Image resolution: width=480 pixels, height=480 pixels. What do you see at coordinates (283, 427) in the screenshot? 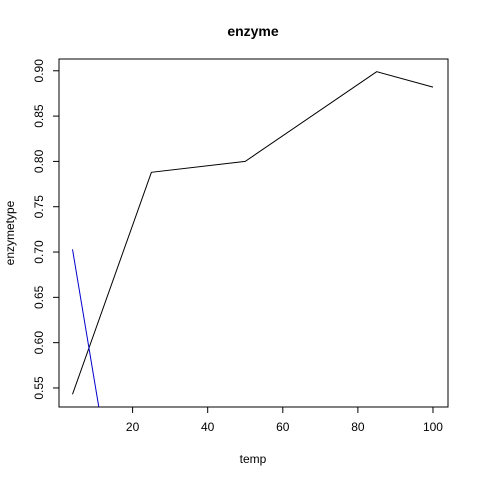
I see `x-tick-label: 60` at bounding box center [283, 427].